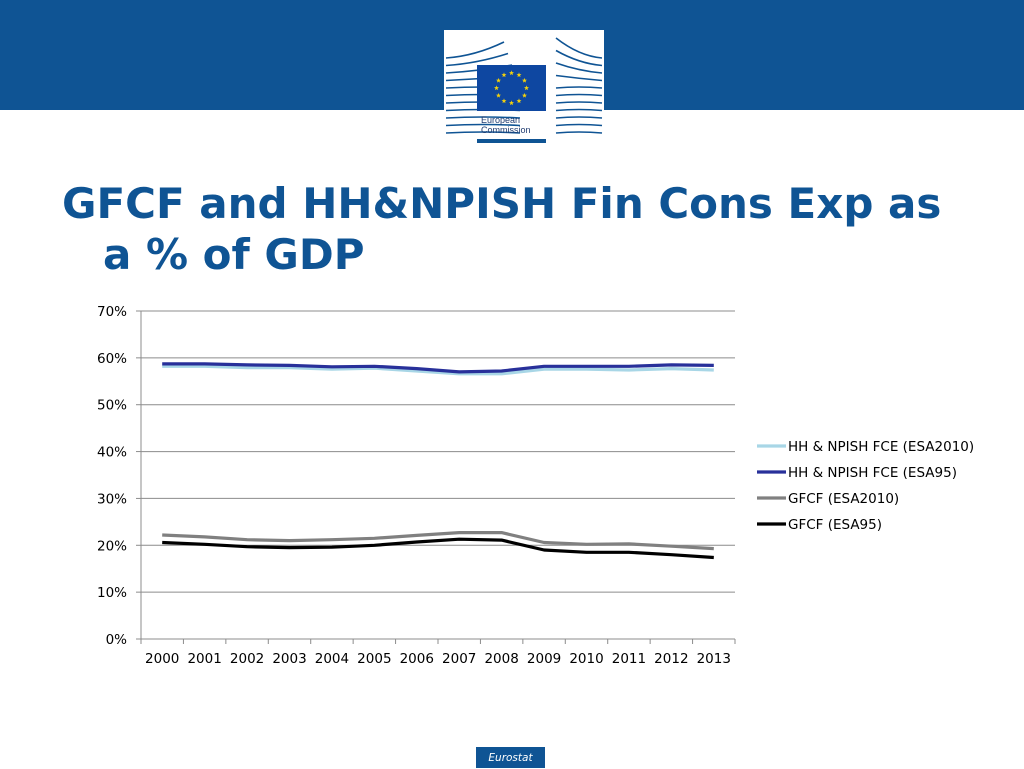 This screenshot has width=1024, height=769. What do you see at coordinates (501, 120) in the screenshot?
I see `logo-line-european: European` at bounding box center [501, 120].